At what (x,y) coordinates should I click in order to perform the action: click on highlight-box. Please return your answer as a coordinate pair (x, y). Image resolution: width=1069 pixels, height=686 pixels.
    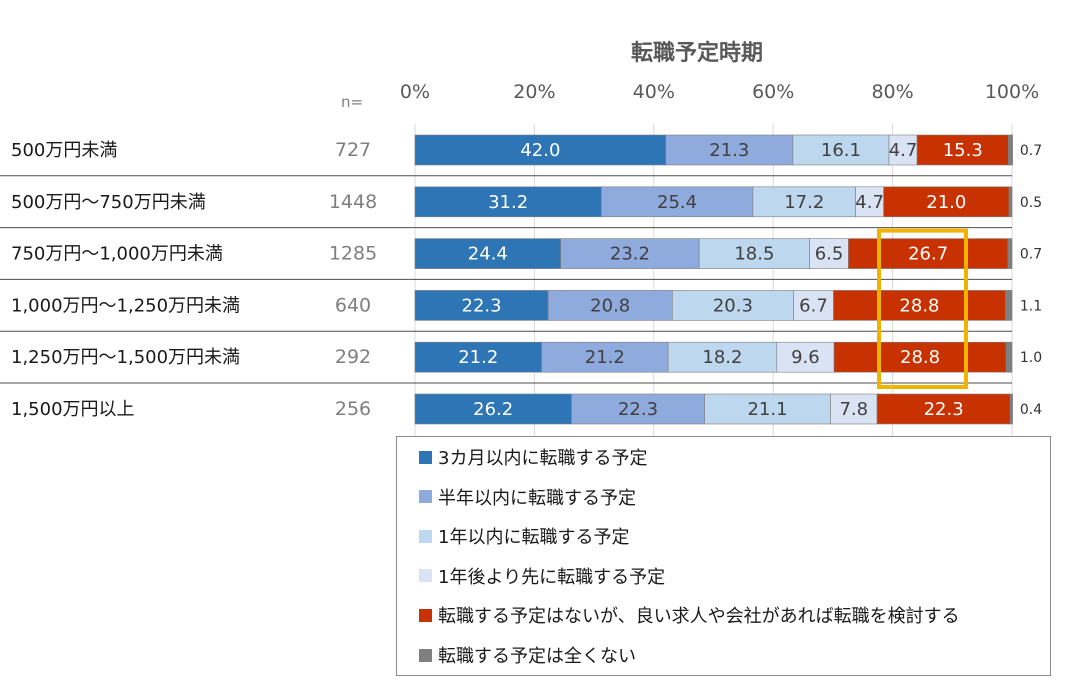
    Looking at the image, I should click on (922, 308).